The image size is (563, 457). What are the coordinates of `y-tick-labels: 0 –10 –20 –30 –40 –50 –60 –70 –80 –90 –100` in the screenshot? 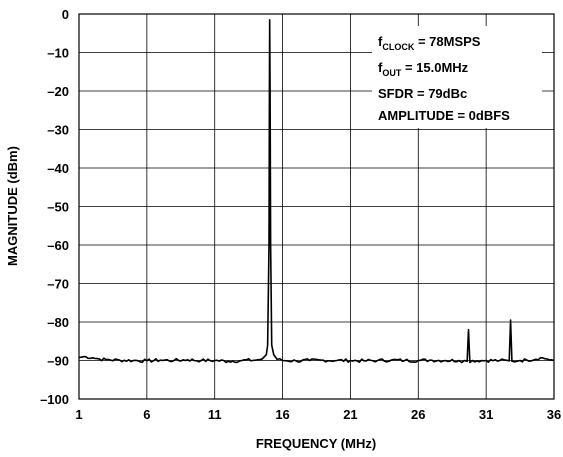 It's located at (54, 207).